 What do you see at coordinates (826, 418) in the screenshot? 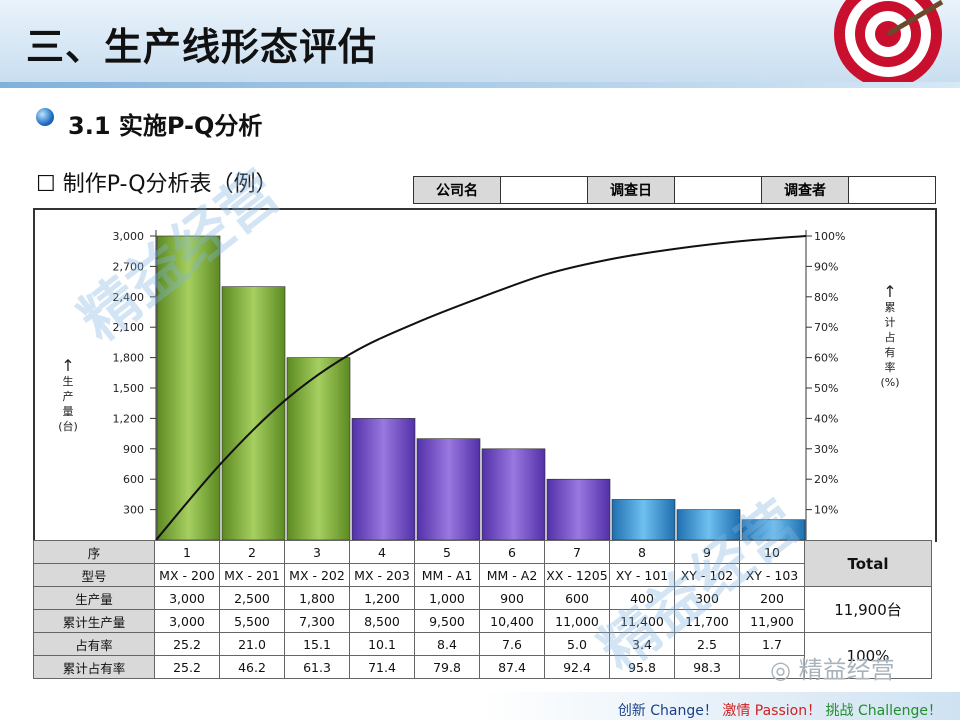
I see `y2-tick-label: 40%` at bounding box center [826, 418].